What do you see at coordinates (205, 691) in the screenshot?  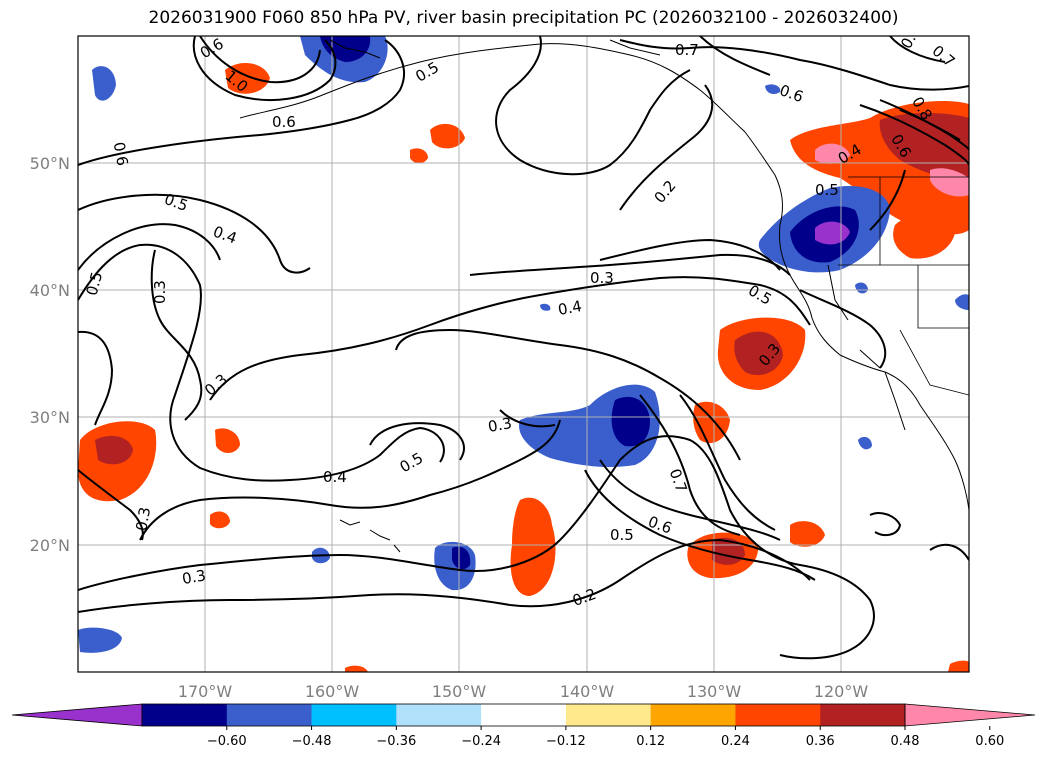 I see `lon-tick-label: 170°W` at bounding box center [205, 691].